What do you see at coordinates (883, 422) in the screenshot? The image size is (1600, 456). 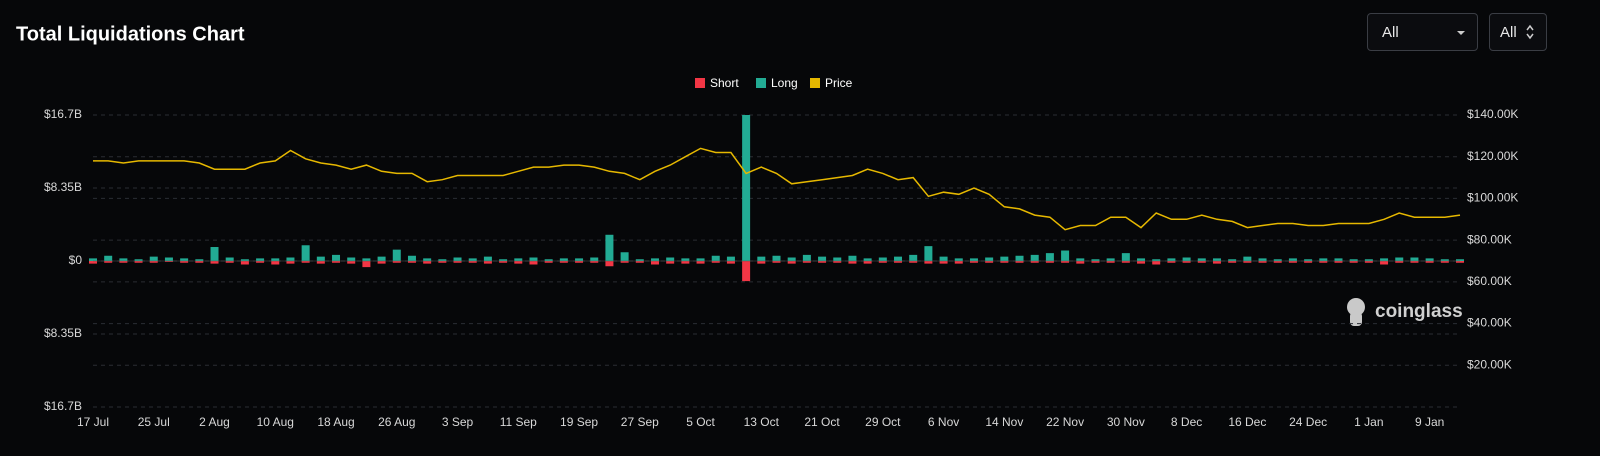 I see `x-tick-label: 29 Oct` at bounding box center [883, 422].